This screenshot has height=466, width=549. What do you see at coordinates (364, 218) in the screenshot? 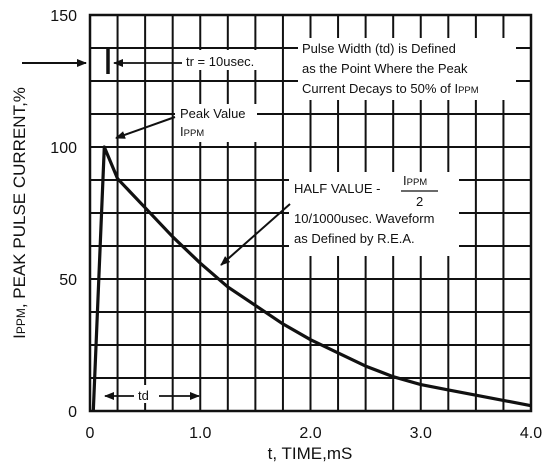
I see `waveform-line-1: 10/1000usec. Waveform` at bounding box center [364, 218].